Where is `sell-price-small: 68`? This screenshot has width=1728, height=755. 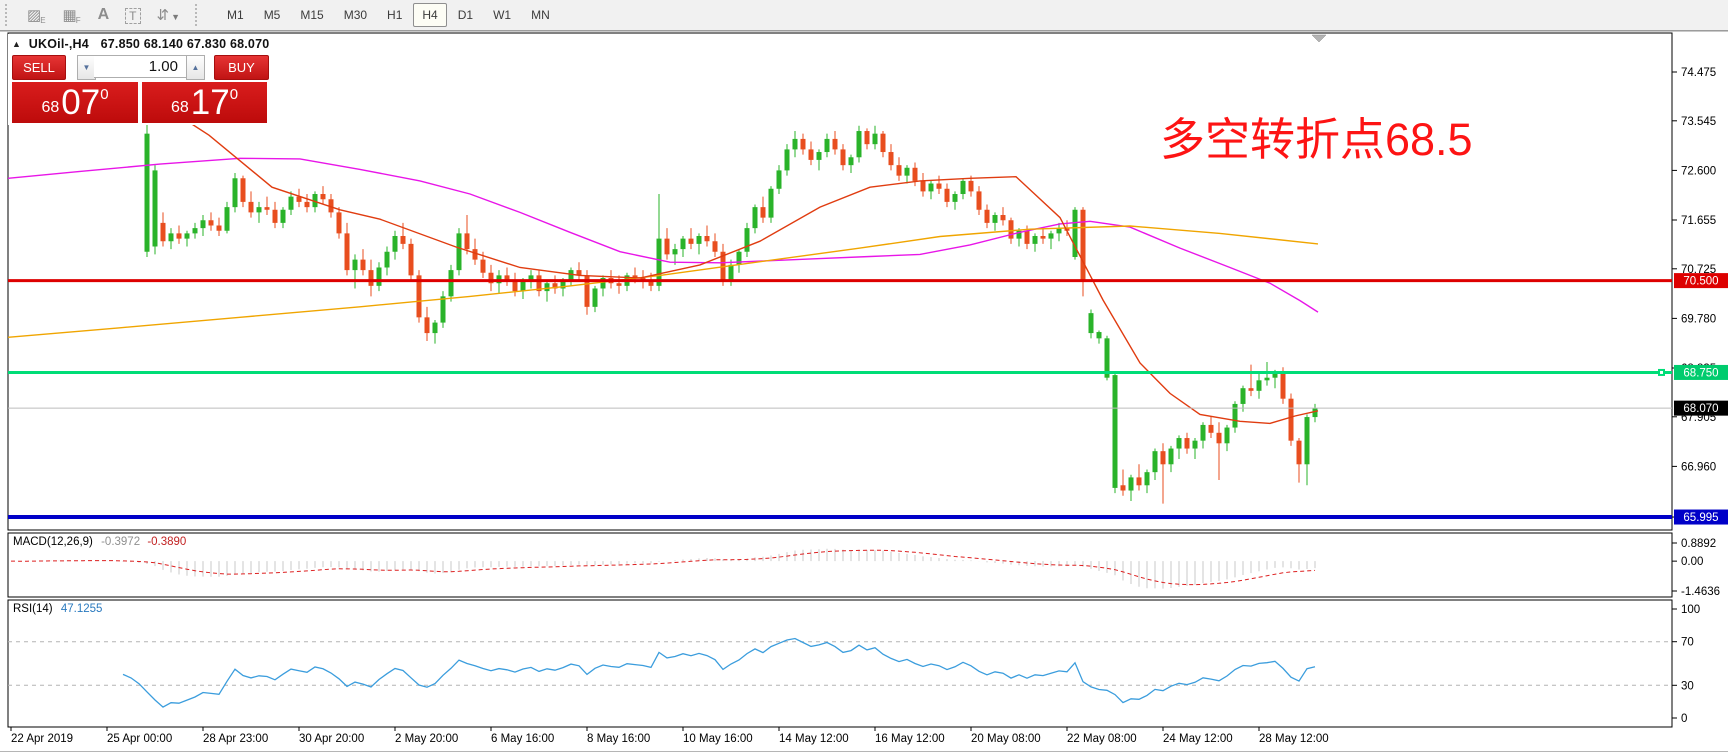 sell-price-small: 68 is located at coordinates (50, 107).